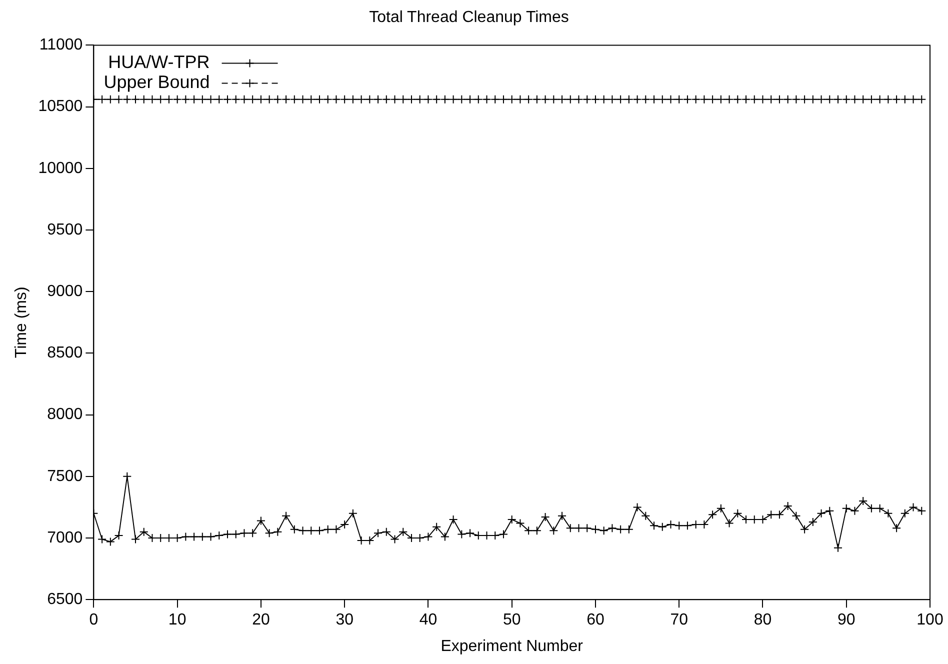 The image size is (948, 664). What do you see at coordinates (511, 620) in the screenshot?
I see `x-tick-label: 50` at bounding box center [511, 620].